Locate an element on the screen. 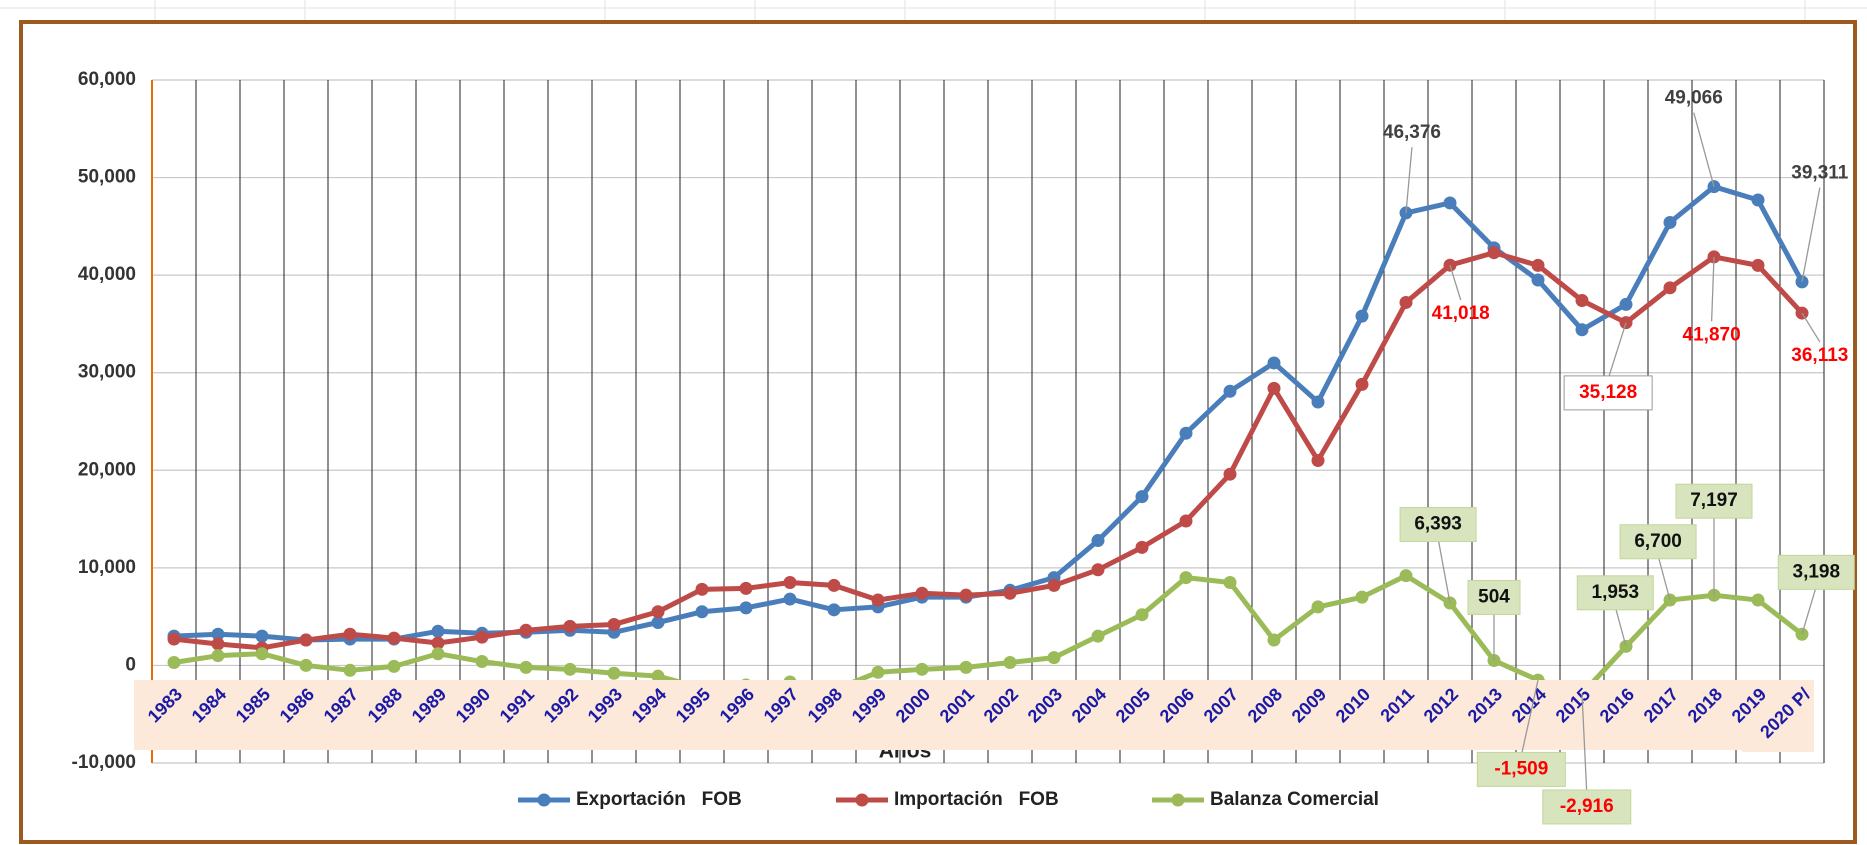  data-label: 3,198 is located at coordinates (1817, 571).